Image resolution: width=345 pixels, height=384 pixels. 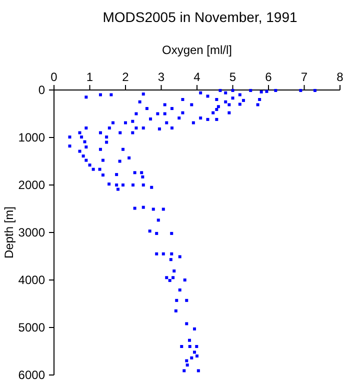 What do you see at coordinates (90, 77) in the screenshot?
I see `x-tick-label: 1` at bounding box center [90, 77].